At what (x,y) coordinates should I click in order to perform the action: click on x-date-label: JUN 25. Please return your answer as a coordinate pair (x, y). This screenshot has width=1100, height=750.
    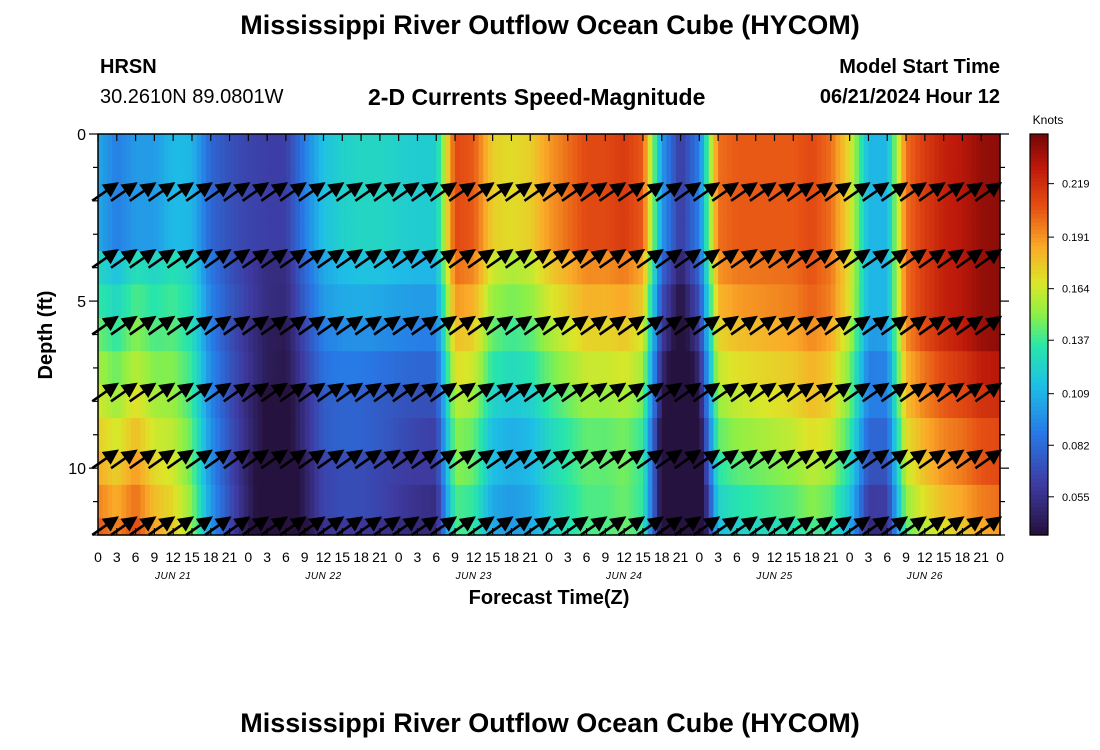
    Looking at the image, I should click on (773, 576).